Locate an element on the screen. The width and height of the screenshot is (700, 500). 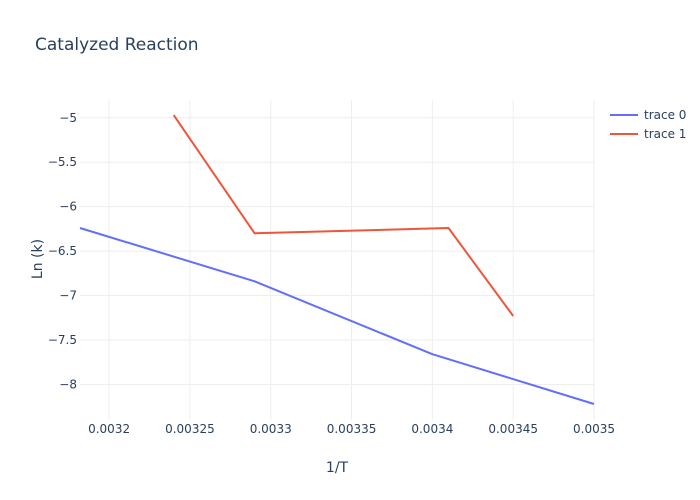
legend-label: trace 0 is located at coordinates (665, 115).